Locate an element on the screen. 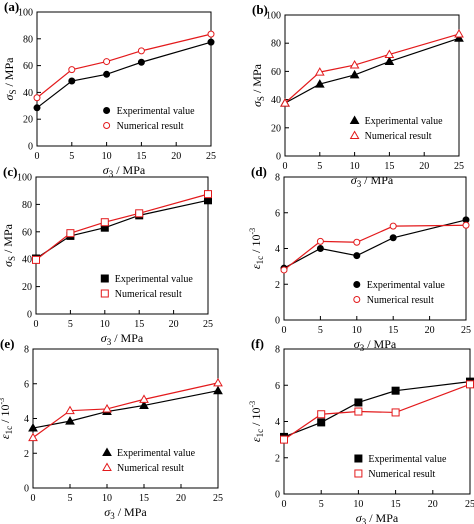 The height and width of the screenshot is (524, 474). panel-letter: (b) is located at coordinates (260, 9).